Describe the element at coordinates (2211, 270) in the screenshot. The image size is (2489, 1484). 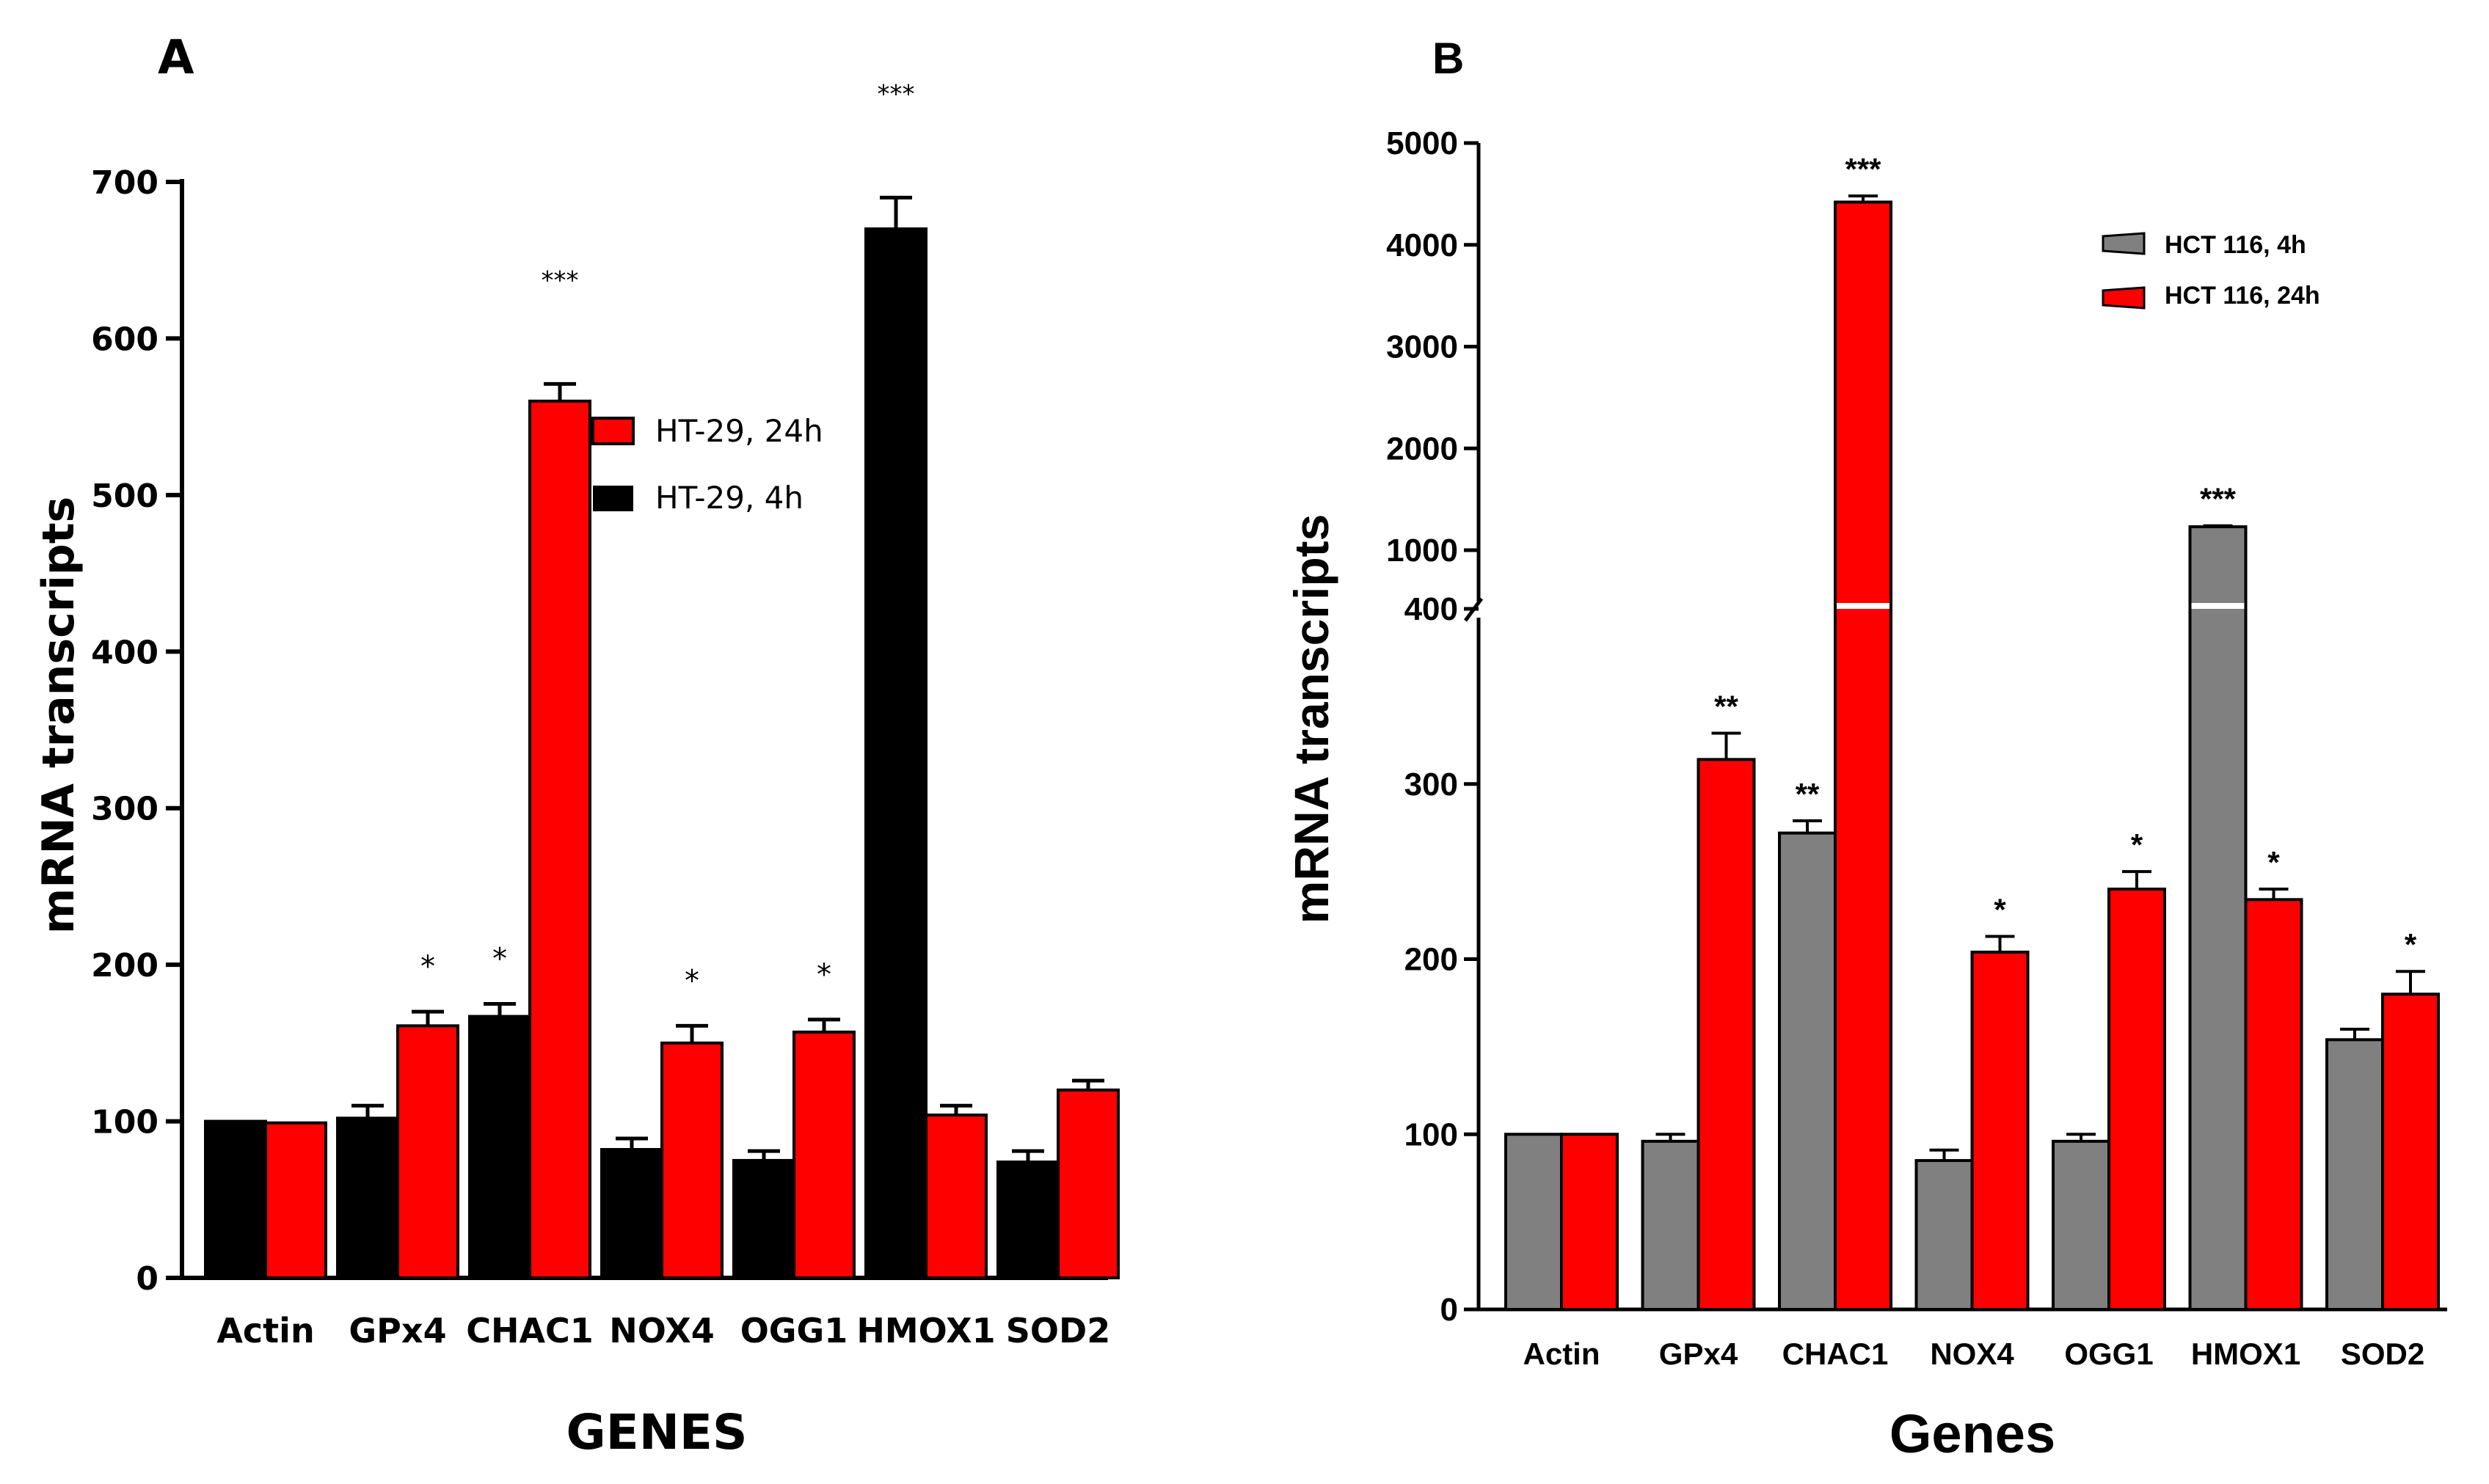
I see `panel-b-legend: HCT 116, 4h HCT 116, 24h` at that location.